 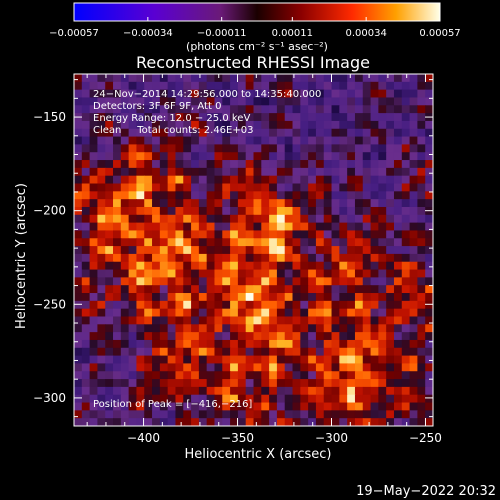 What do you see at coordinates (143, 438) in the screenshot?
I see `x-tick-label: −400` at bounding box center [143, 438].